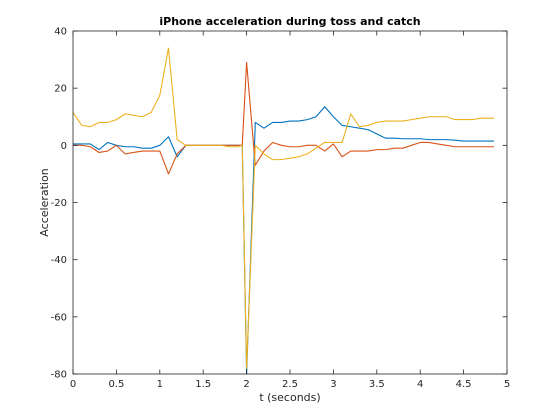 This screenshot has width=560, height=420. I want to click on x-tick-label: 2.5, so click(290, 384).